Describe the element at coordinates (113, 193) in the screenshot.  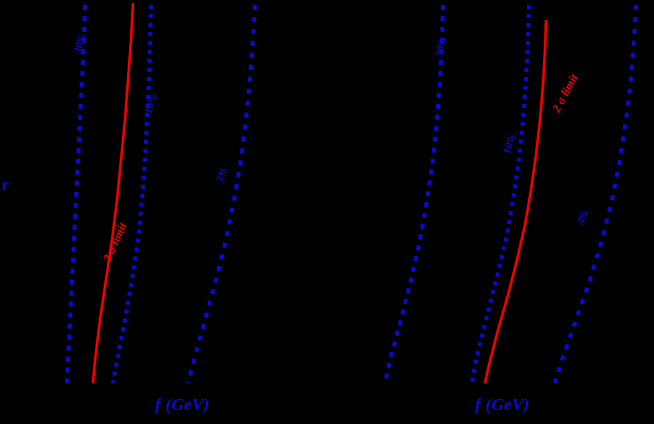
I see `curve-2sigma-limit-left` at that location.